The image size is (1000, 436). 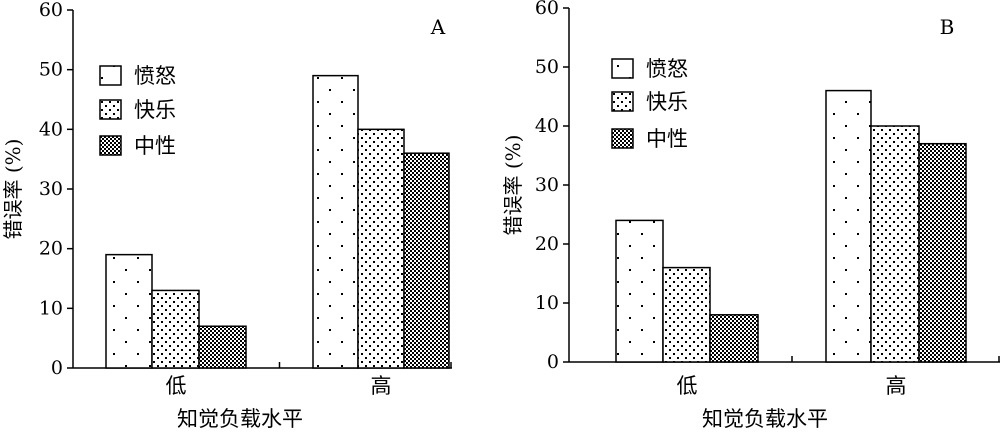 What do you see at coordinates (947, 27) in the screenshot?
I see `panel-letter: B` at bounding box center [947, 27].